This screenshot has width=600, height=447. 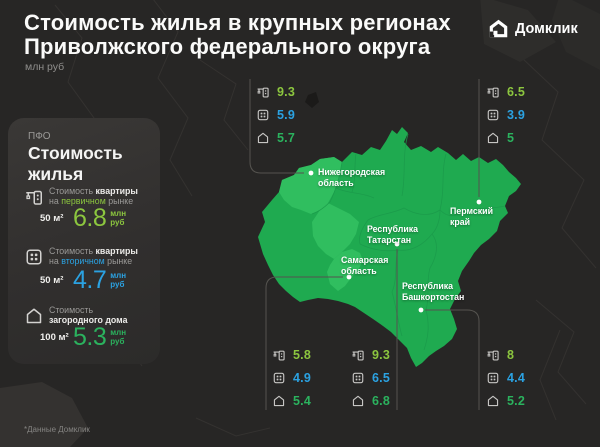 I want to click on house-value: 5.2, so click(x=516, y=400).